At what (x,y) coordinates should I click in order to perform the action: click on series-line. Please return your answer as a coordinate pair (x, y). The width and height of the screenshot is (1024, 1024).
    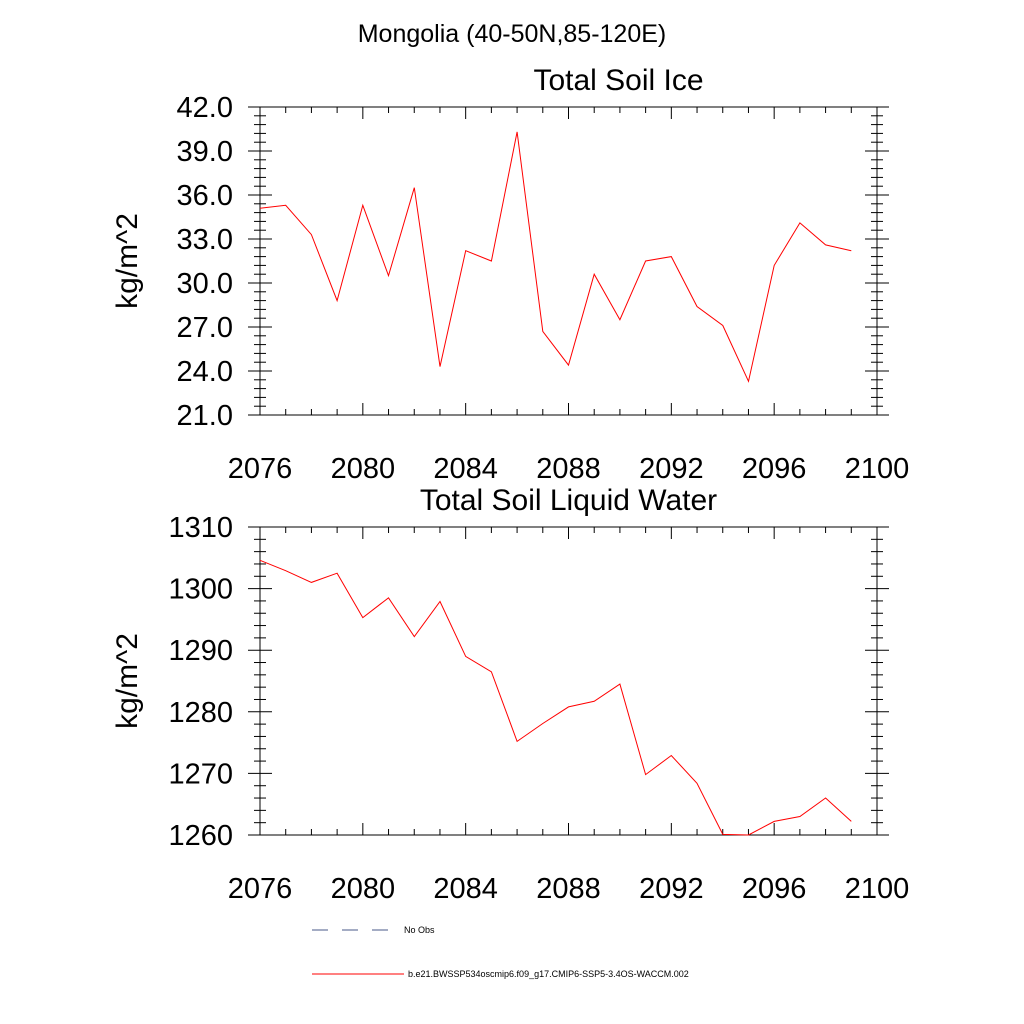
    Looking at the image, I should click on (555, 257).